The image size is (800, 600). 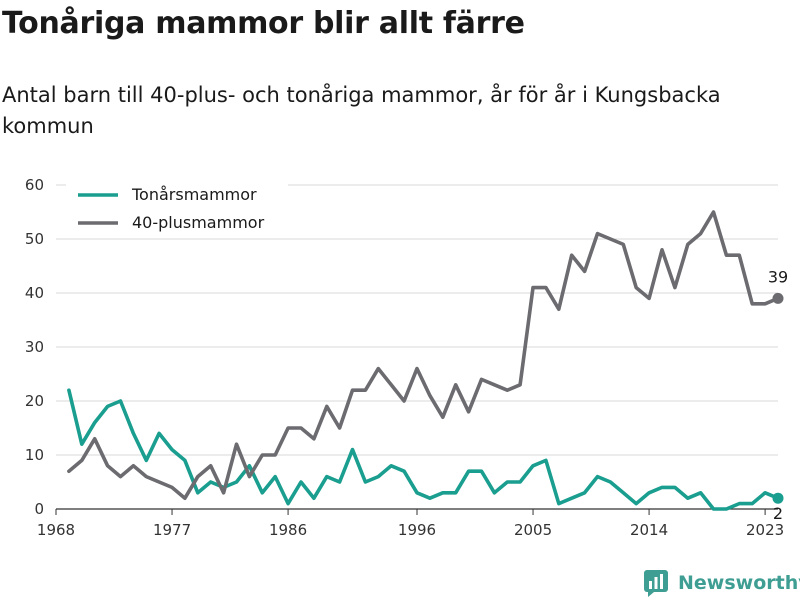 I want to click on y-tick-label: 40, so click(x=34, y=293).